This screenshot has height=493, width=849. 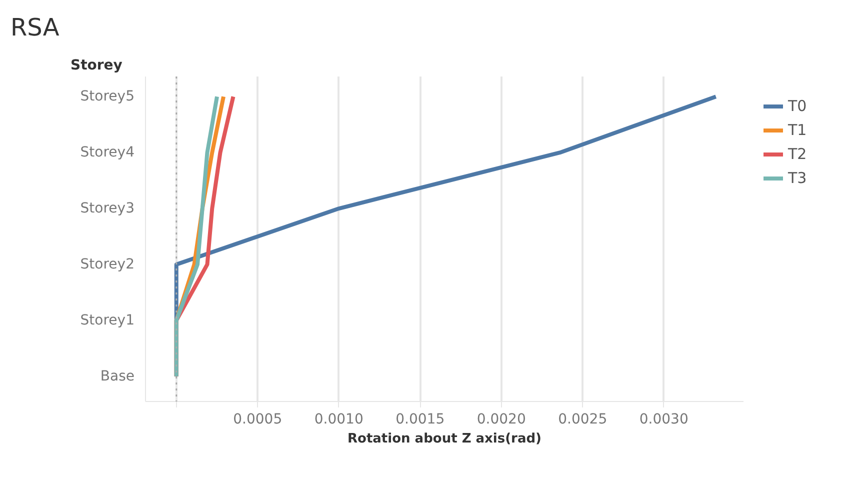 I want to click on x-tick-label: 0.0020, so click(x=501, y=420).